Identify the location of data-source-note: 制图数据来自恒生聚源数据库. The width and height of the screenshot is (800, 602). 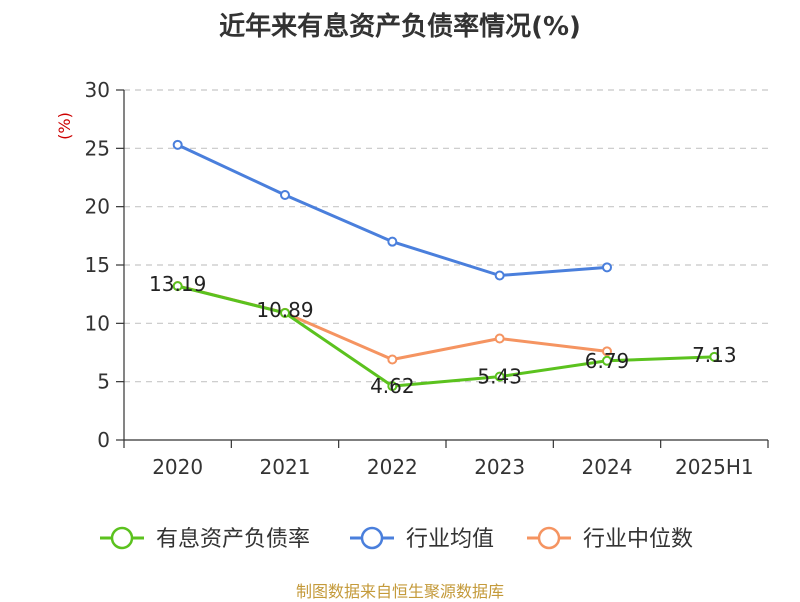
(399, 591).